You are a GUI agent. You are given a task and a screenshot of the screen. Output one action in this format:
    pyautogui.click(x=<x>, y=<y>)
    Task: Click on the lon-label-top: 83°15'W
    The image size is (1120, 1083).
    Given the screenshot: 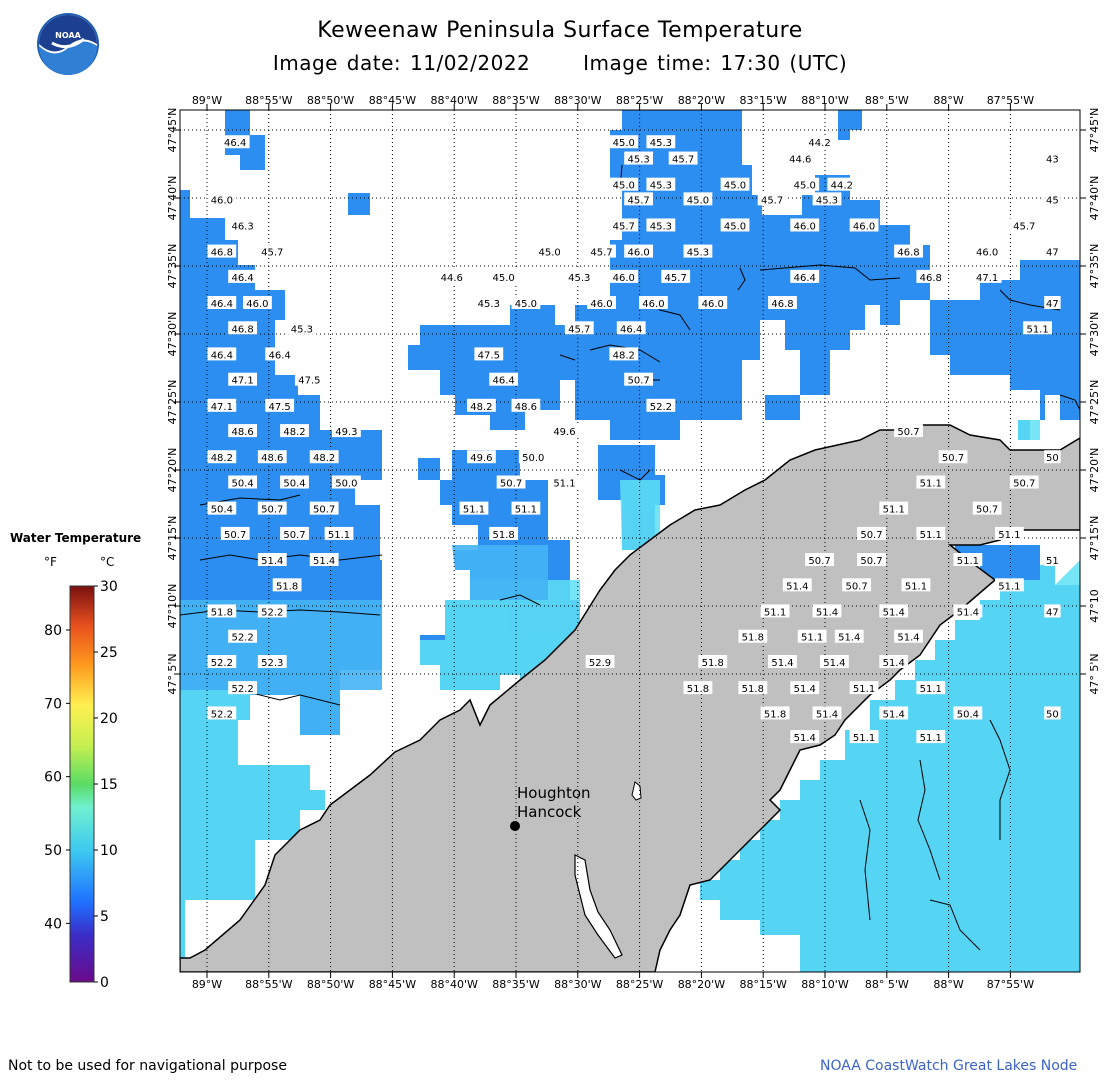 What is the action you would take?
    pyautogui.click(x=763, y=100)
    